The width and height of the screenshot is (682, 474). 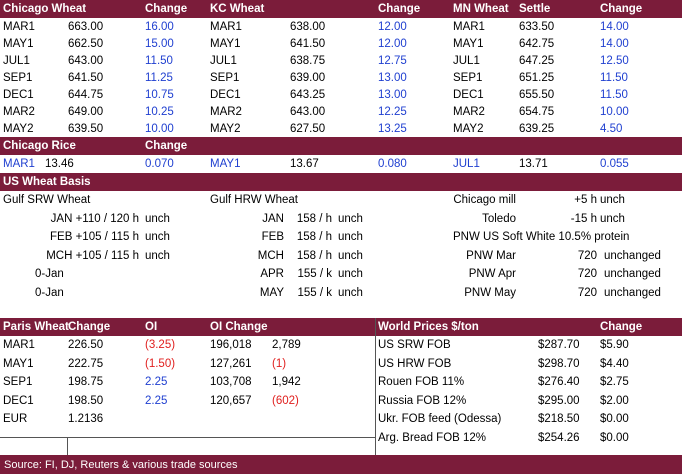 What do you see at coordinates (308, 78) in the screenshot?
I see `cell: 639.00` at bounding box center [308, 78].